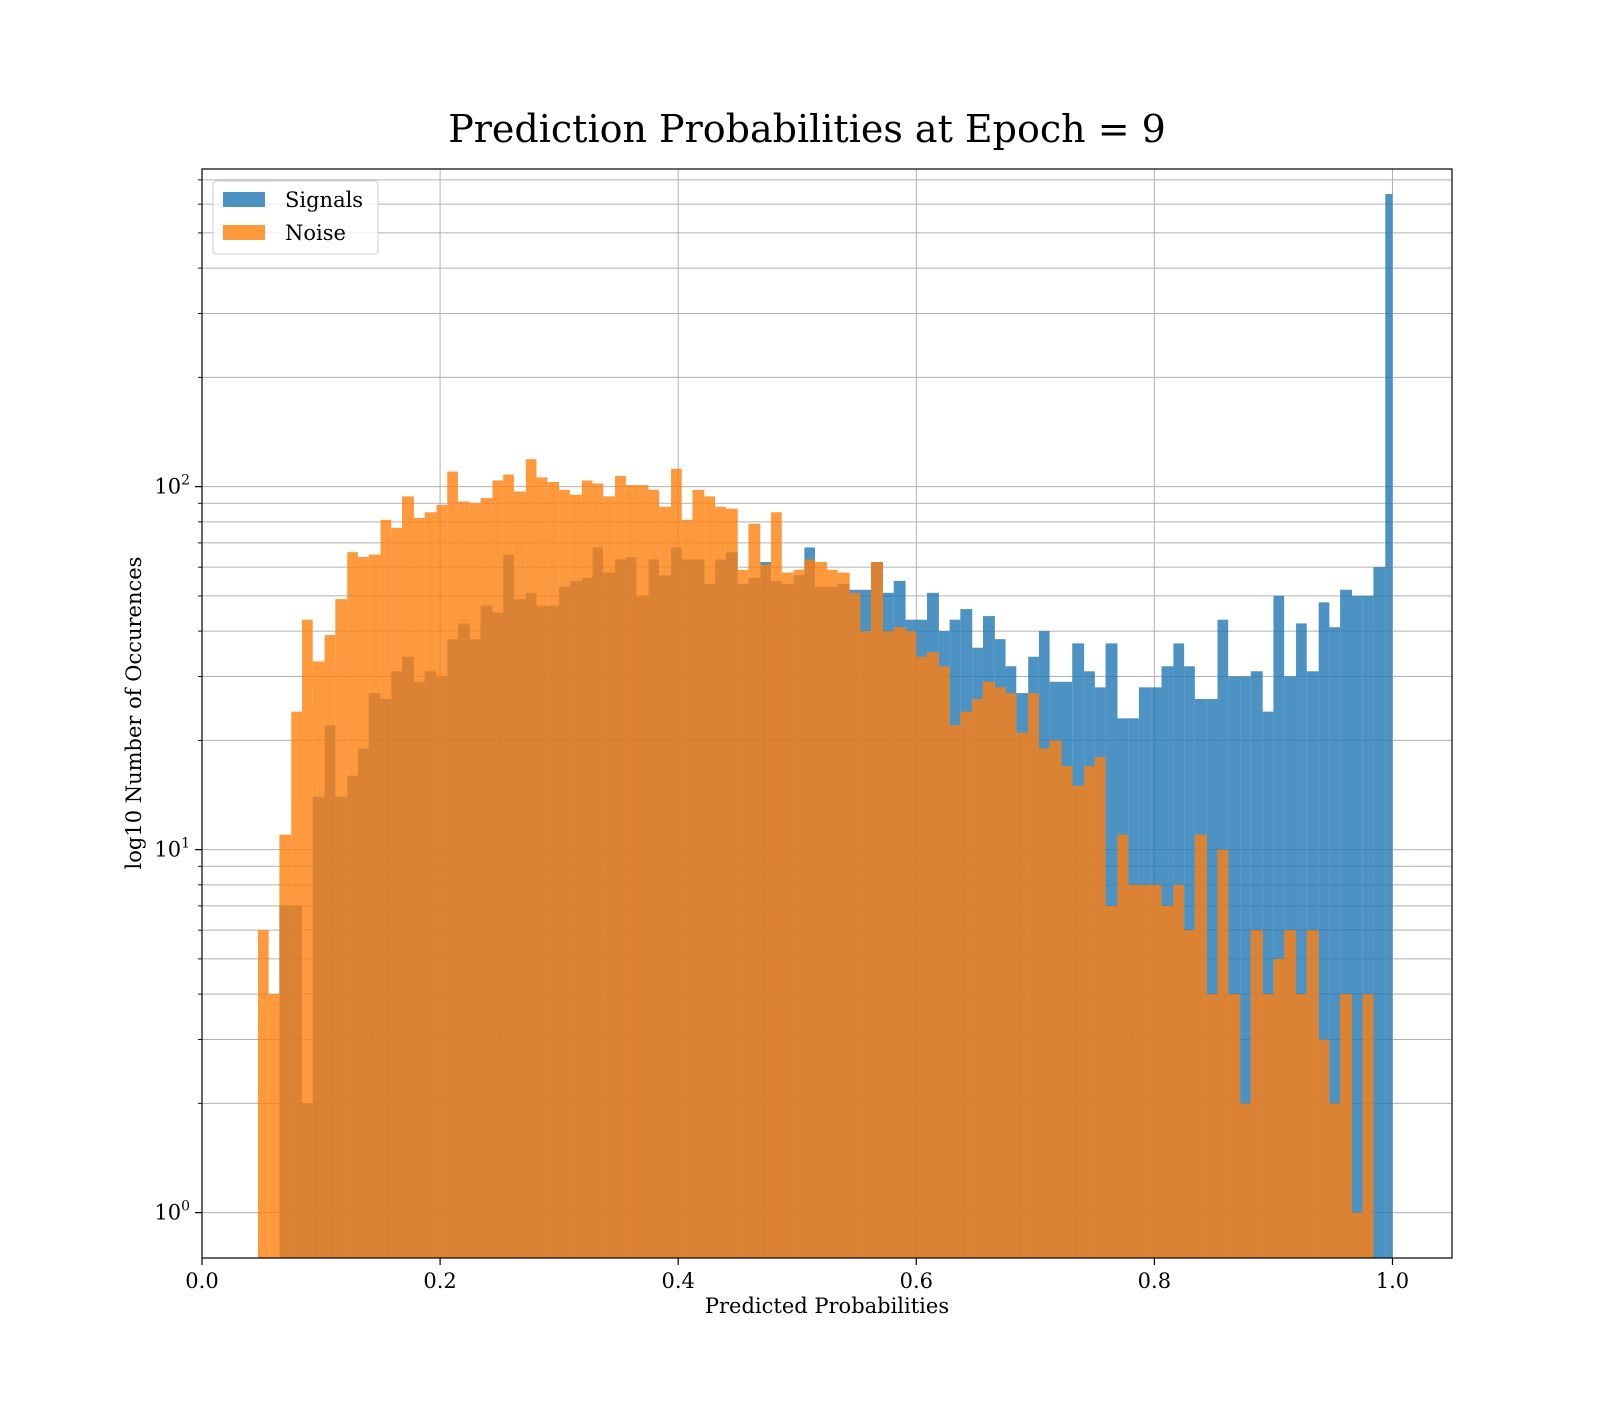 The height and width of the screenshot is (1405, 1600). I want to click on x-tick-label: 0.2, so click(439, 1281).